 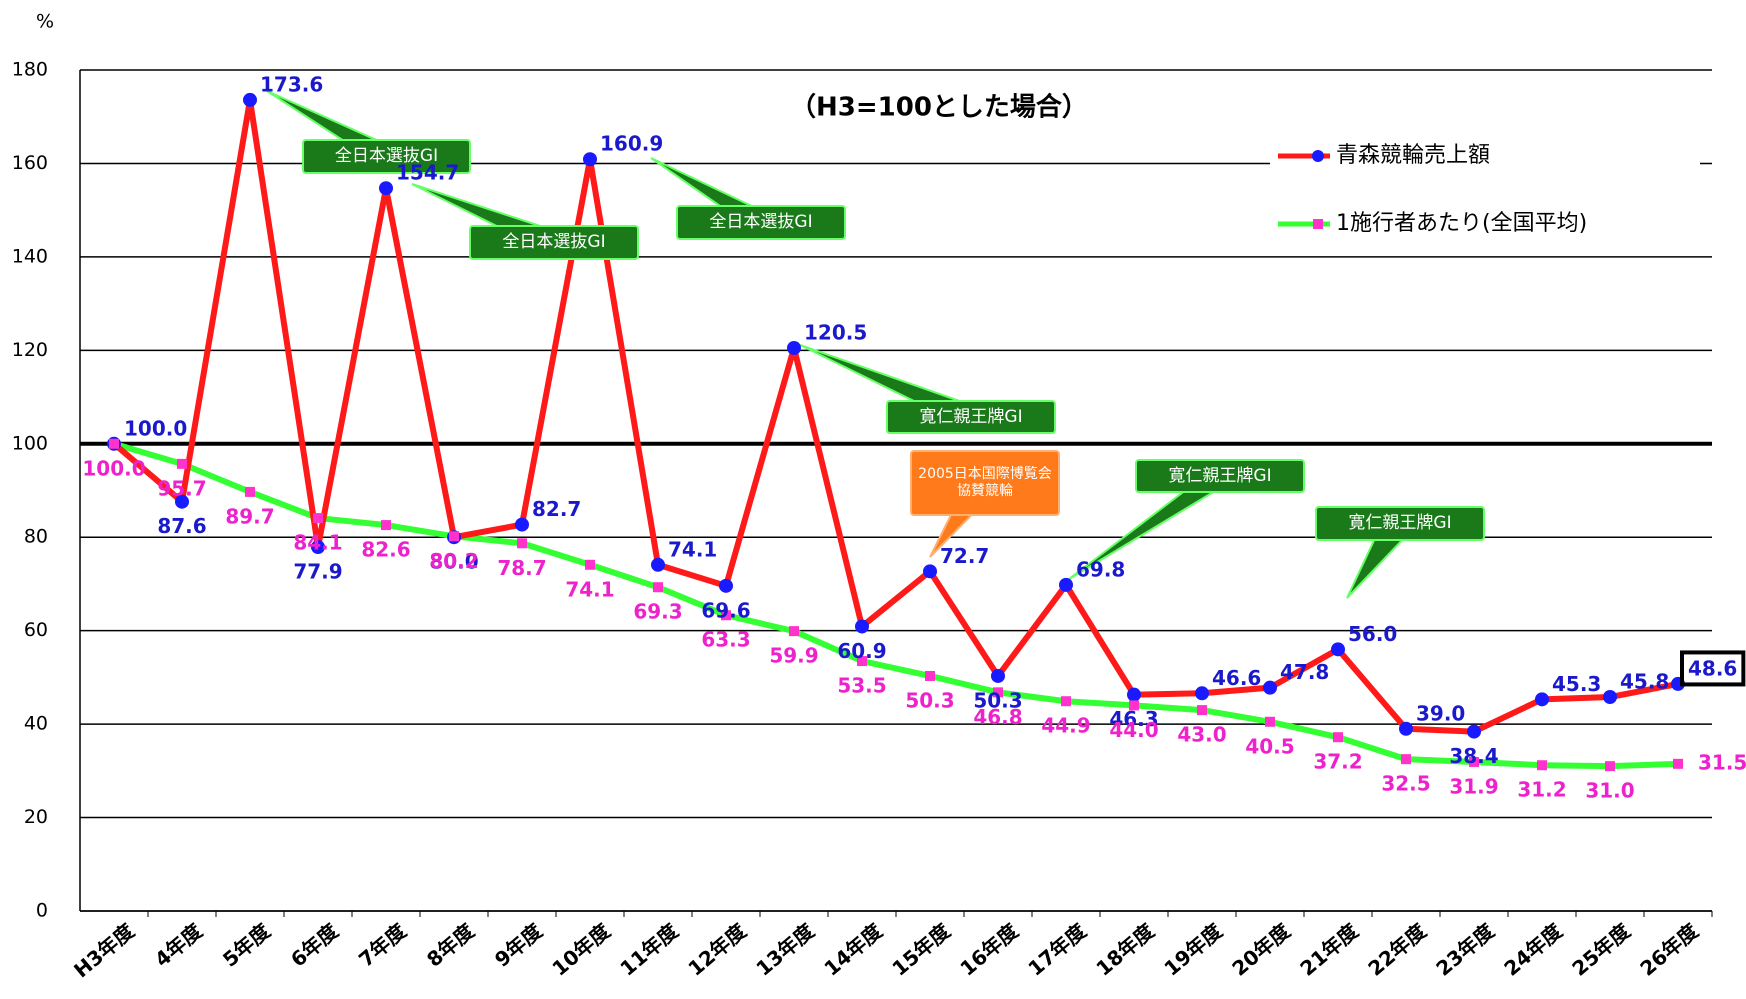 What do you see at coordinates (1125, 949) in the screenshot?
I see `x-tick-label: 18年度` at bounding box center [1125, 949].